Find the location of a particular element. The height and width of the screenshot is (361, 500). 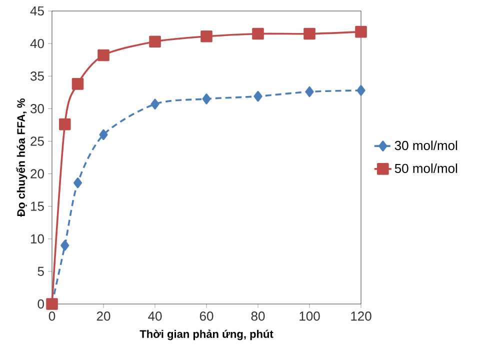

y-tick-label: 35 is located at coordinates (37, 76).